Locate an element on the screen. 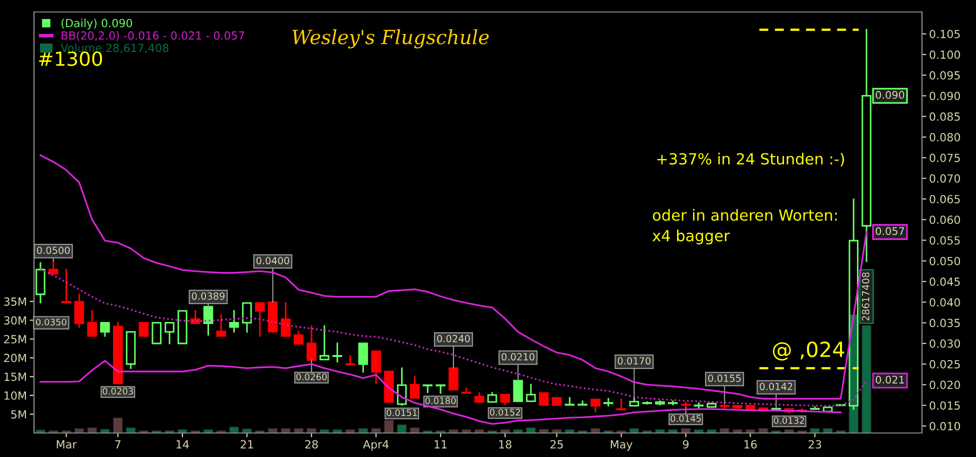 Image resolution: width=976 pixels, height=457 pixels. x-tick-label: Apr4 is located at coordinates (375, 445).